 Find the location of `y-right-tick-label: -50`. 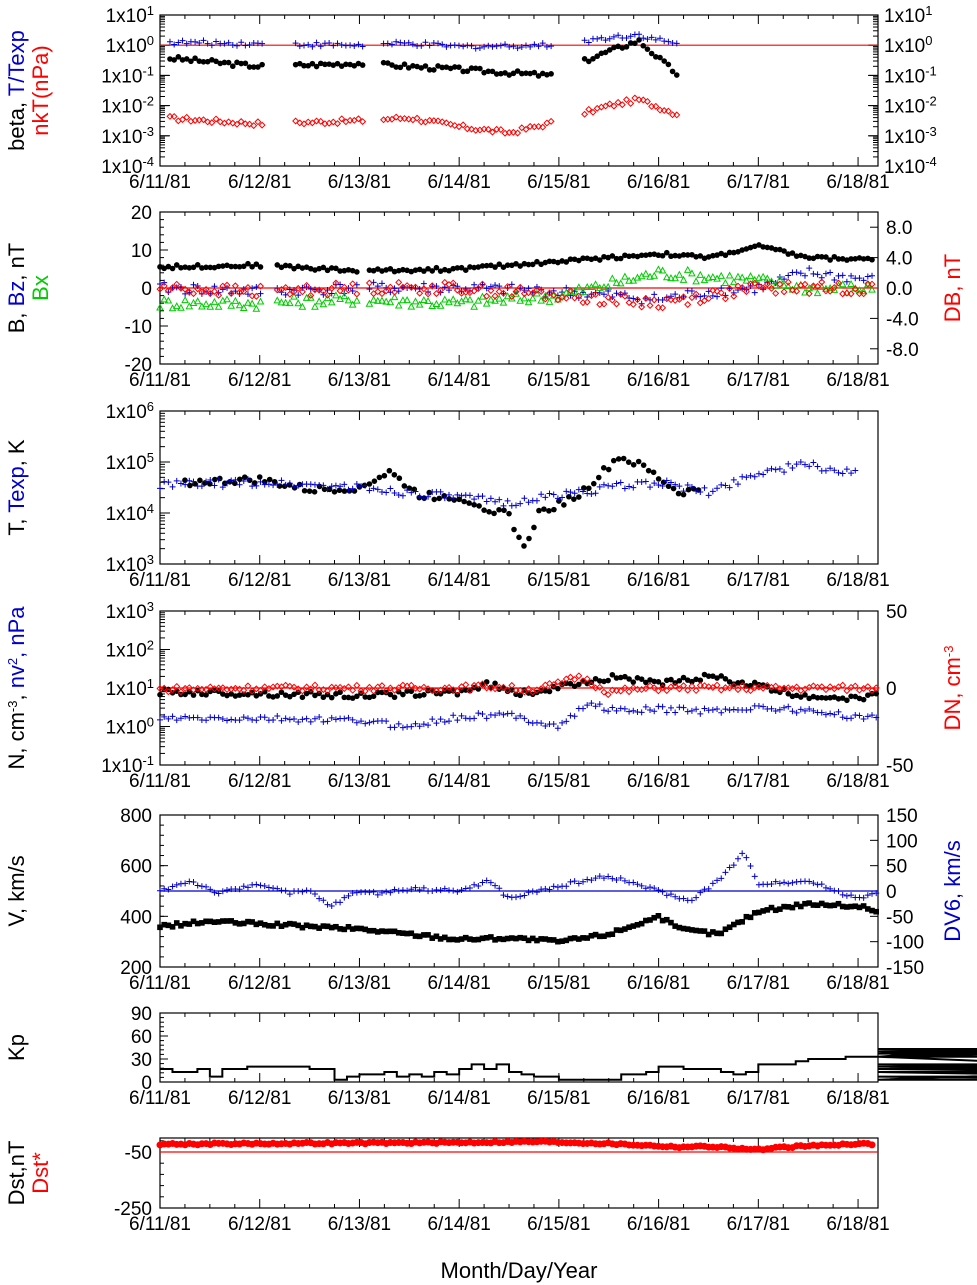

y-right-tick-label: -50 is located at coordinates (899, 766).